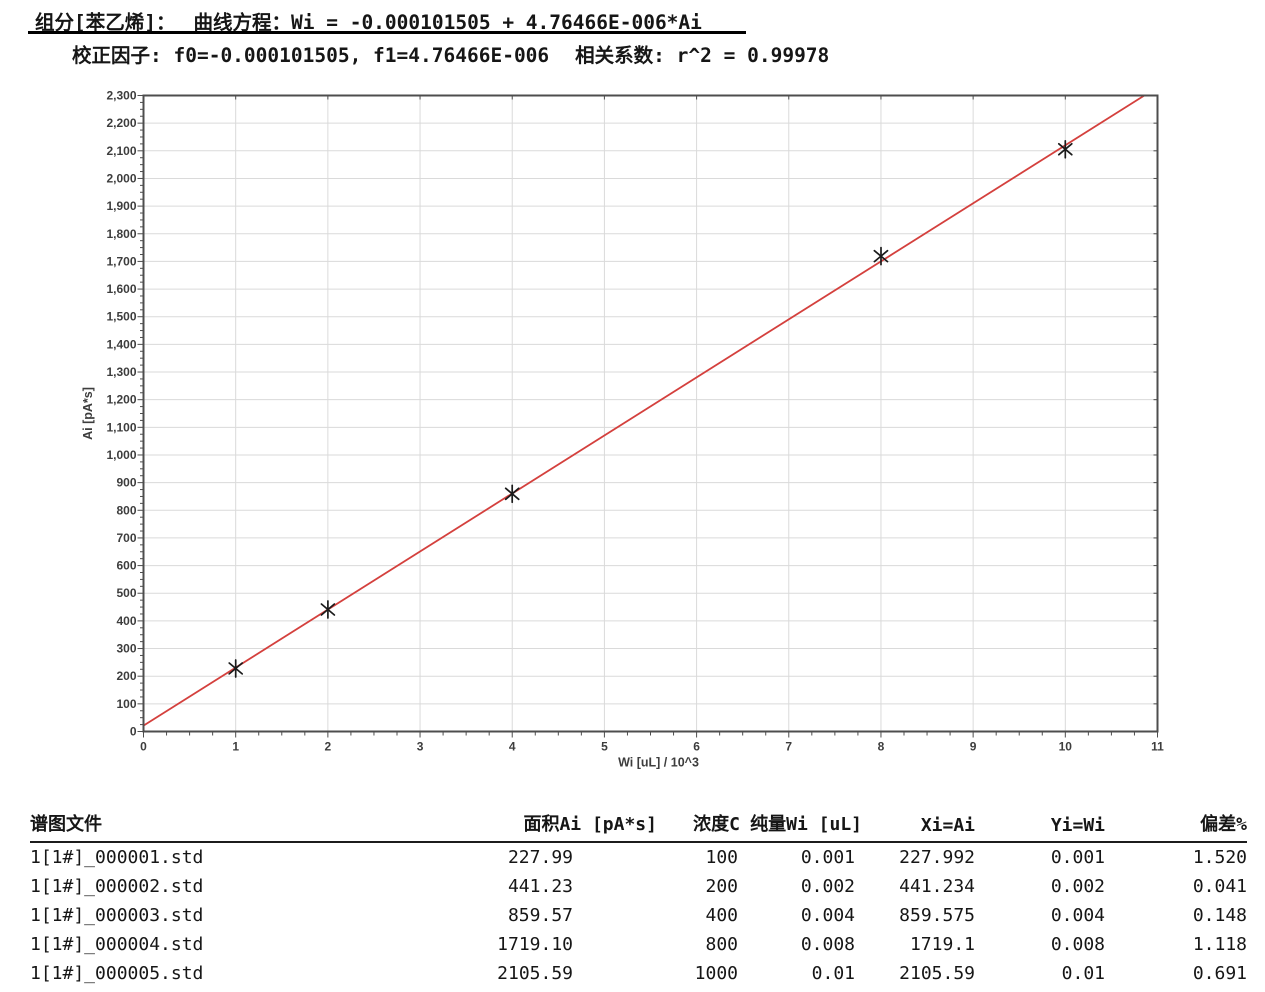 The height and width of the screenshot is (992, 1265). What do you see at coordinates (387, 32) in the screenshot?
I see `title-underline` at bounding box center [387, 32].